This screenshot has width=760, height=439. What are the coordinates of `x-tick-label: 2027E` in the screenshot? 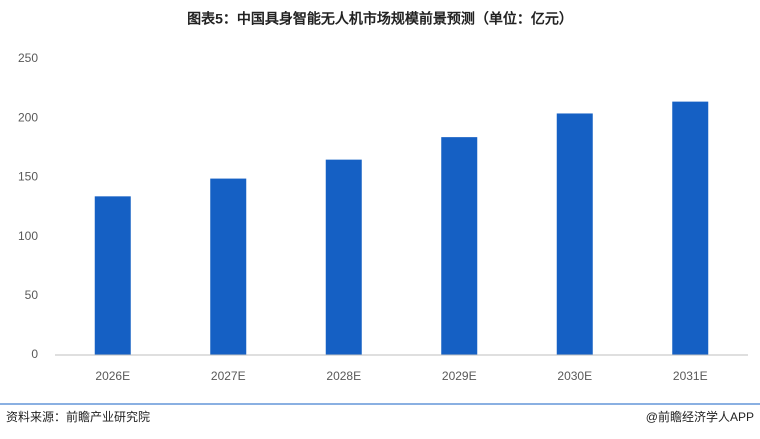 It's located at (228, 376).